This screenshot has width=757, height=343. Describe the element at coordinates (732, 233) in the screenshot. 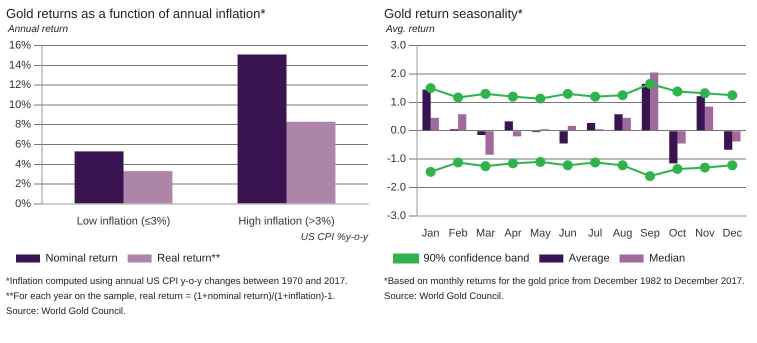

I see `x-tick-label: Dec` at that location.